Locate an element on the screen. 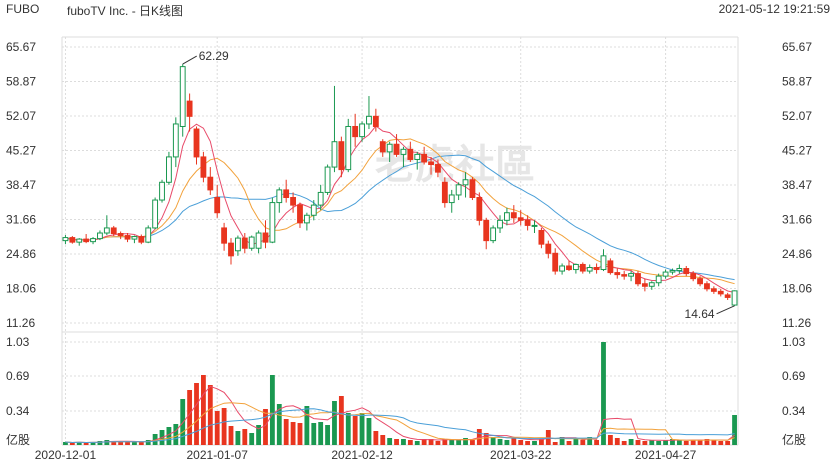 This screenshot has width=840, height=470. price-tick-left: 24.86 is located at coordinates (21, 254).